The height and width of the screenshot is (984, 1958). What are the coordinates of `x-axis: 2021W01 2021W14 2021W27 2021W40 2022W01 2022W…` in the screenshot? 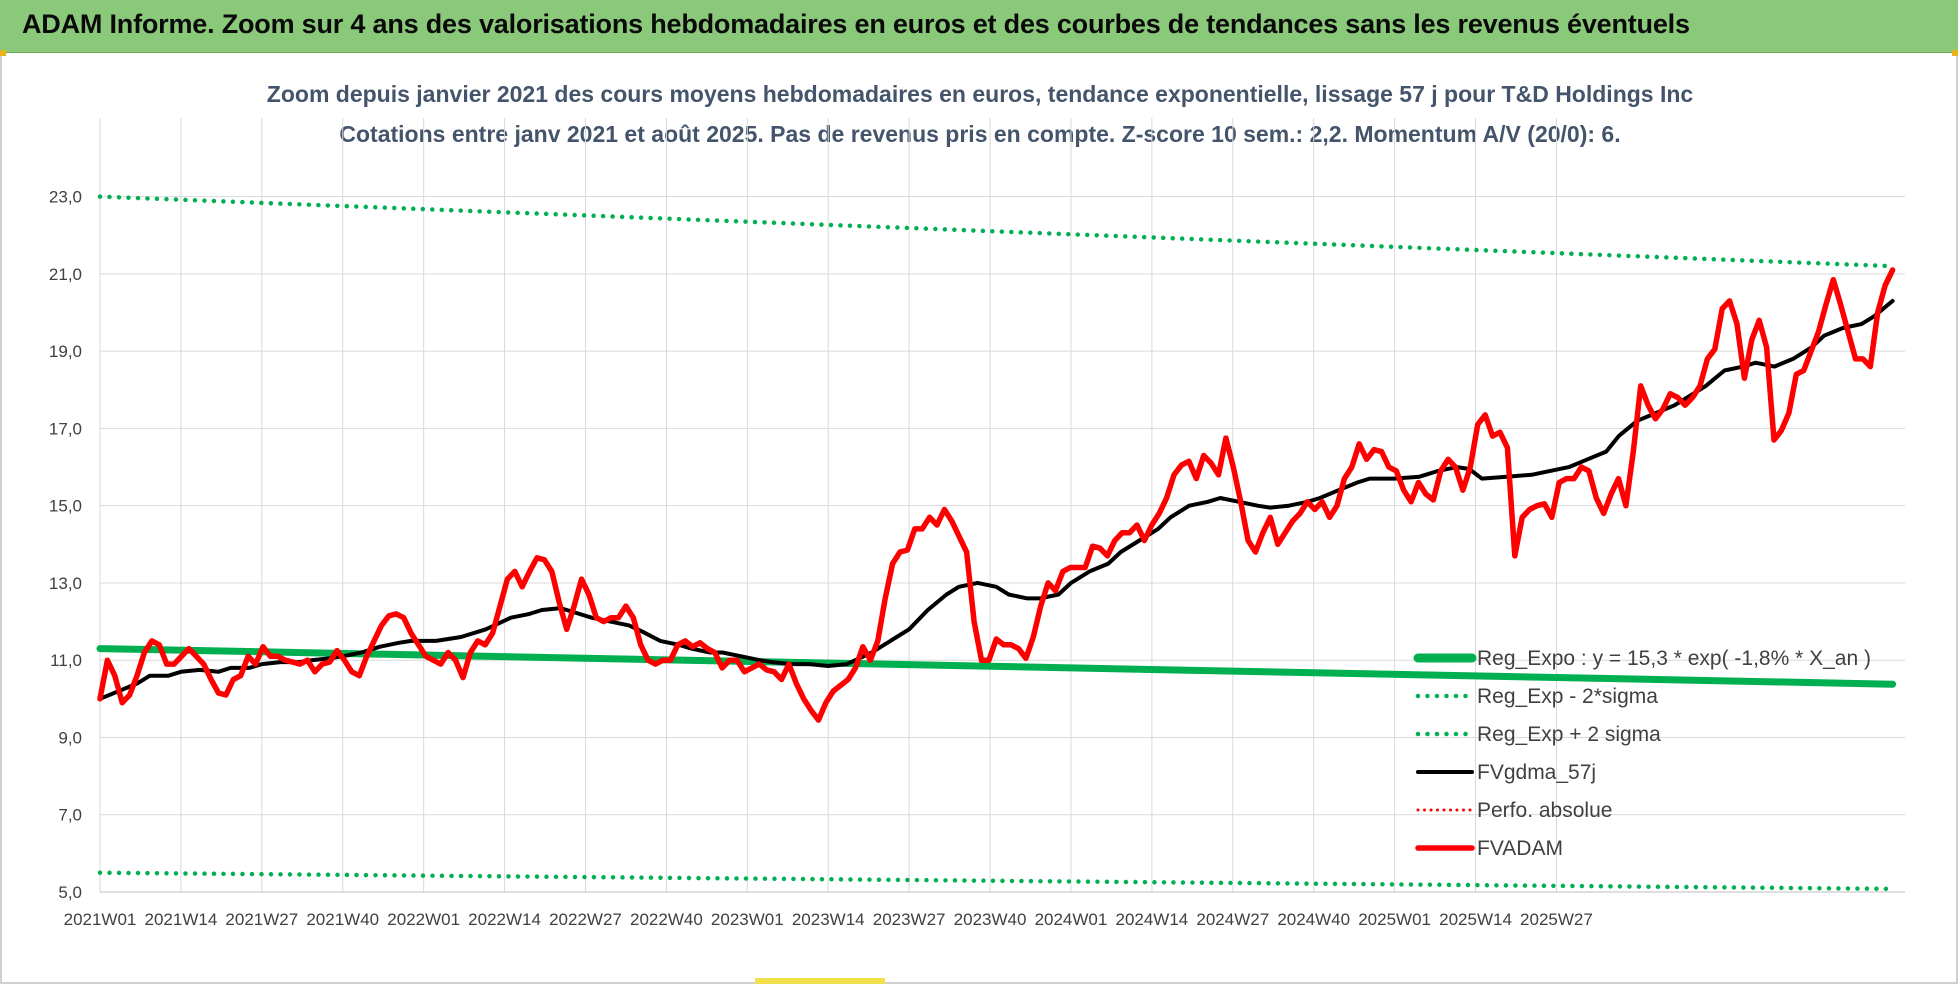 It's located at (828, 919).